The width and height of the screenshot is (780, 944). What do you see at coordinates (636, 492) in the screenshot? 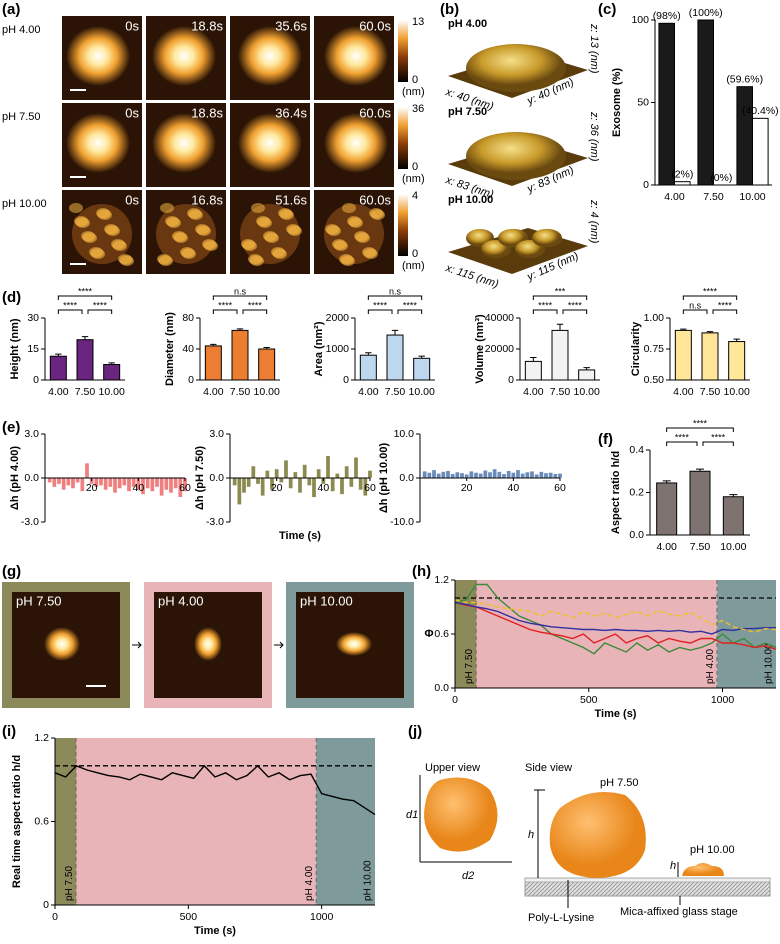
I see `y-tick-label: 0.2` at bounding box center [636, 492].